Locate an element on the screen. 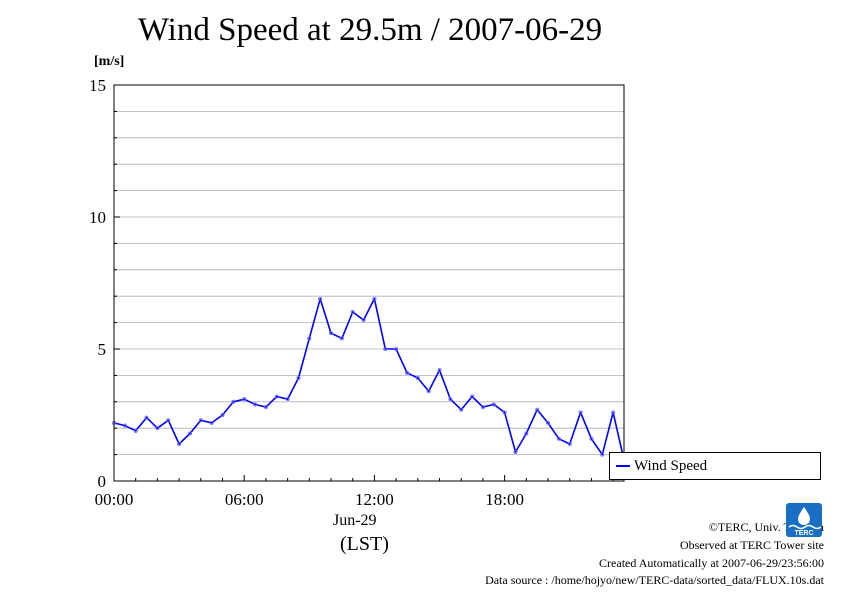  legend: Wind Speed is located at coordinates (715, 466).